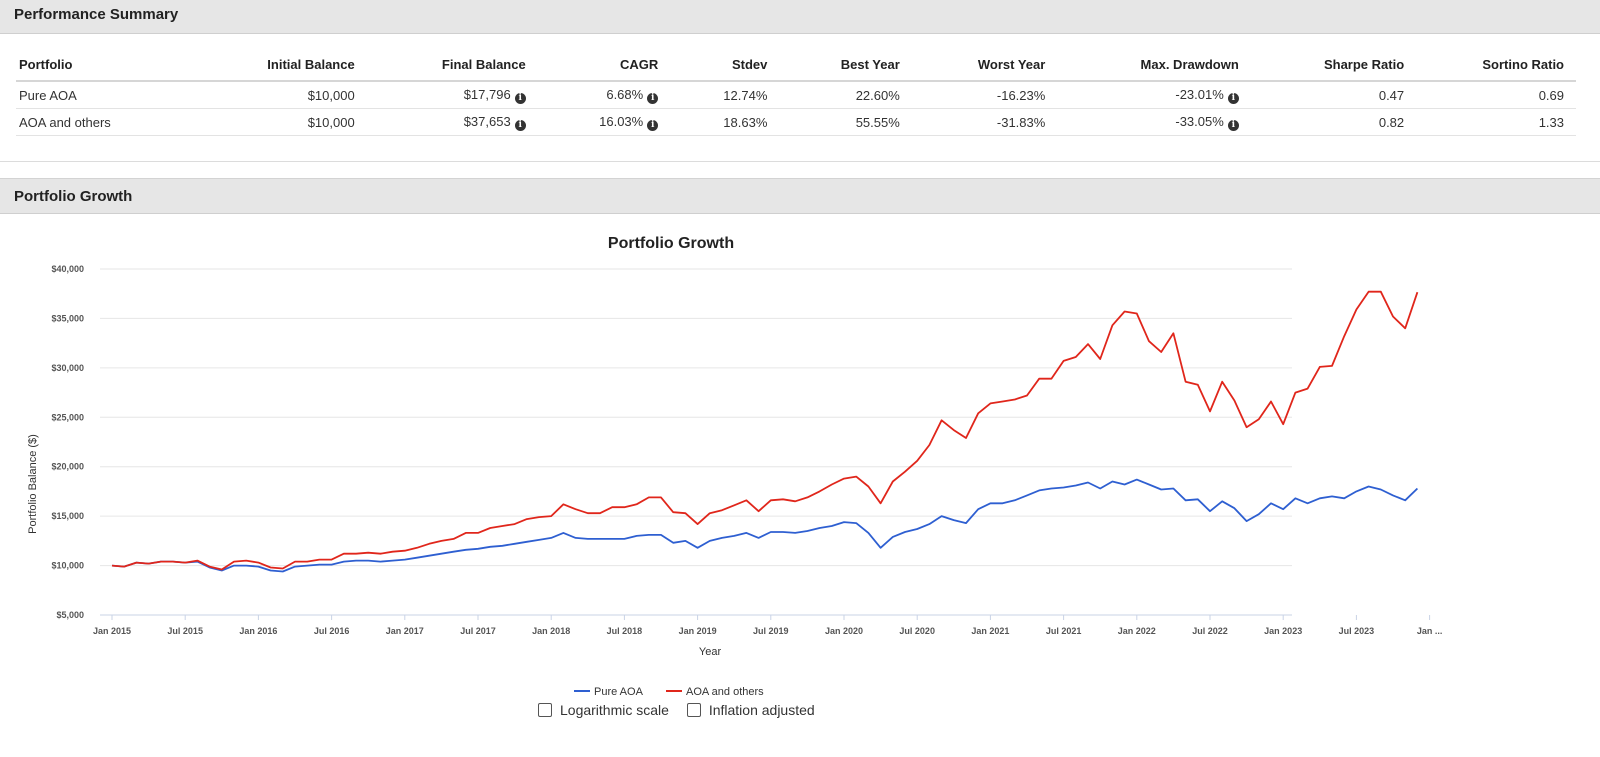  Describe the element at coordinates (739, 95) in the screenshot. I see `cell-stdev: 12.74%` at that location.